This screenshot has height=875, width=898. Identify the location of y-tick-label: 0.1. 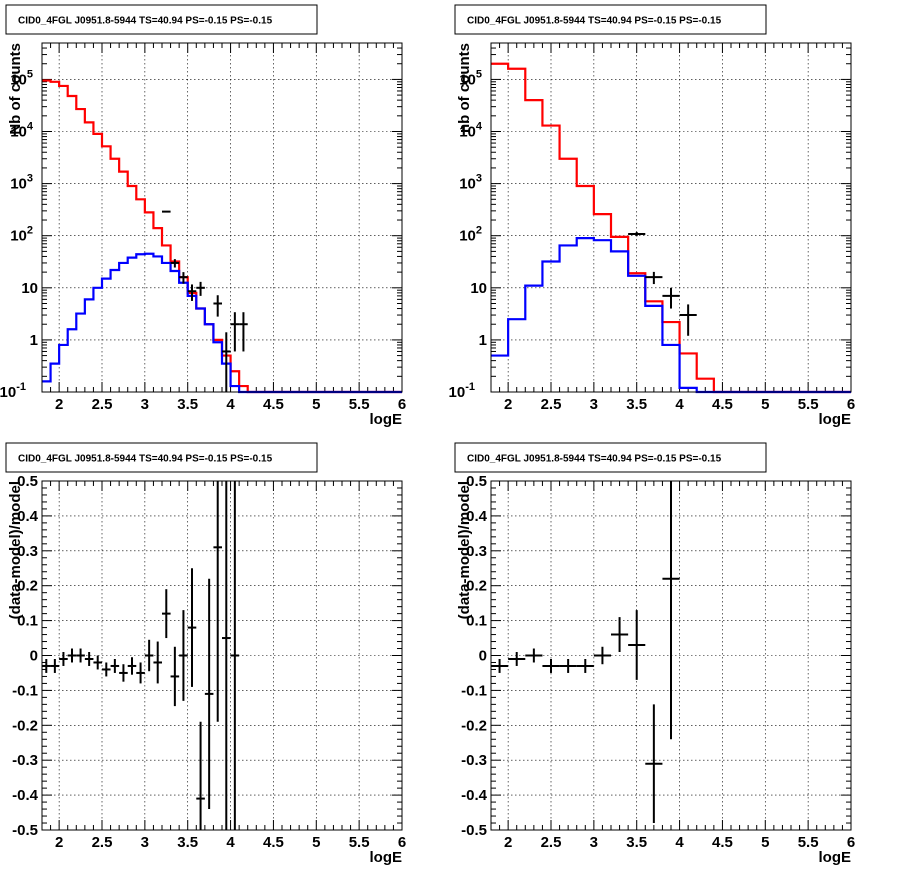
(27, 621).